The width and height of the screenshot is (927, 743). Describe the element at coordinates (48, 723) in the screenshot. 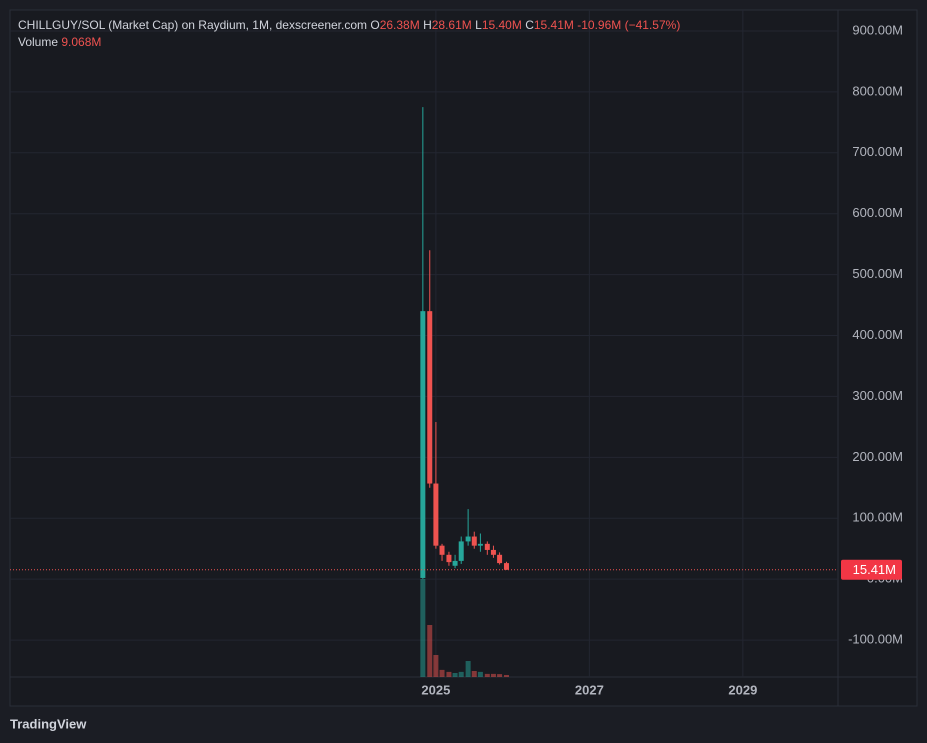

I see `branding: TradingView` at that location.